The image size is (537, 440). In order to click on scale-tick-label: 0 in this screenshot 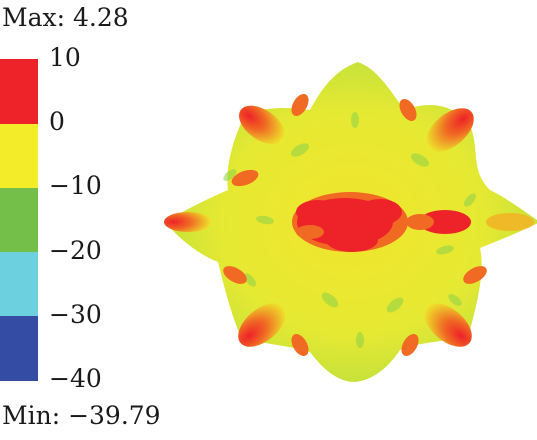, I will do `click(57, 121)`.